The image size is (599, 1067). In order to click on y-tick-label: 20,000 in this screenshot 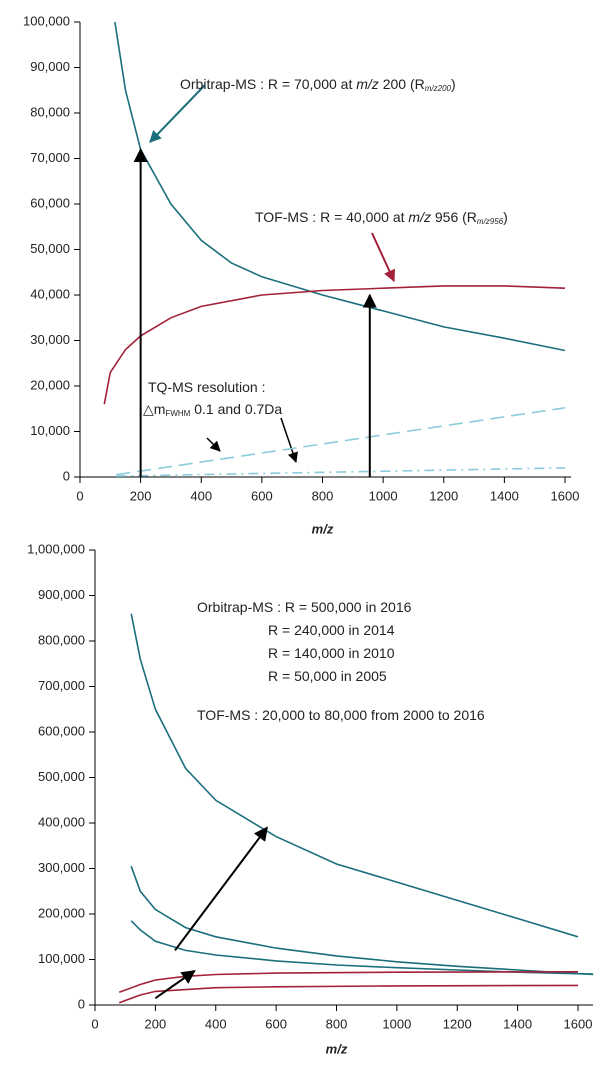, I will do `click(50, 384)`.